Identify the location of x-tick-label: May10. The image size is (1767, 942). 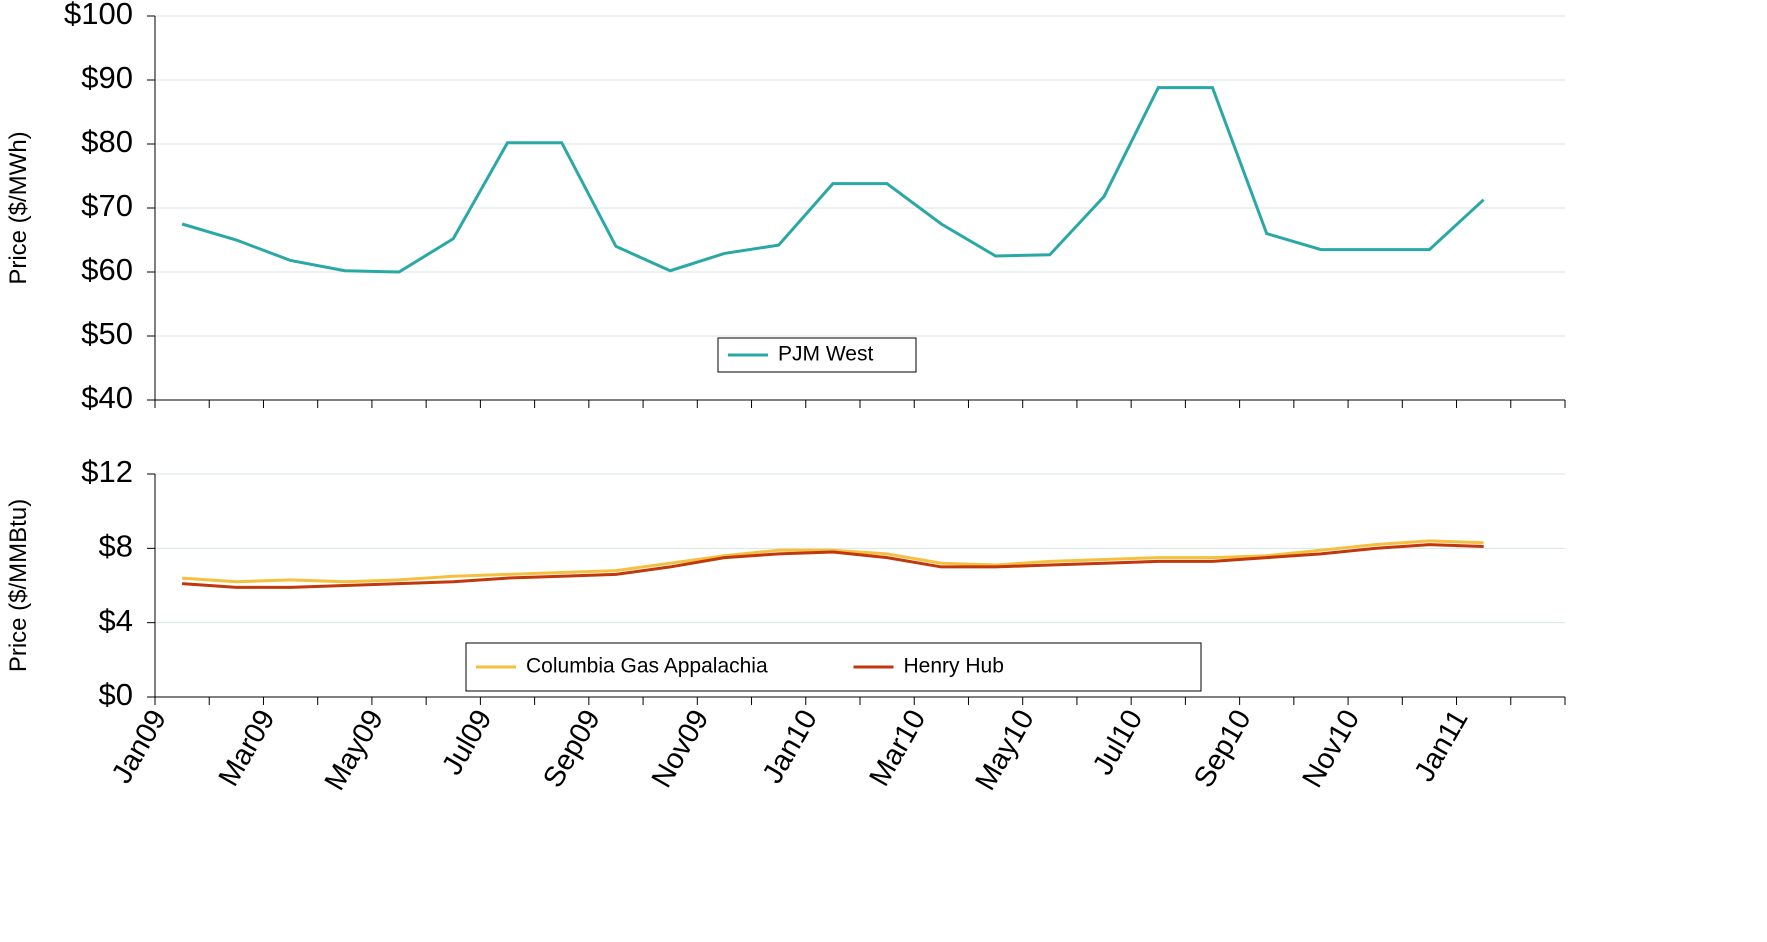
(1005, 750).